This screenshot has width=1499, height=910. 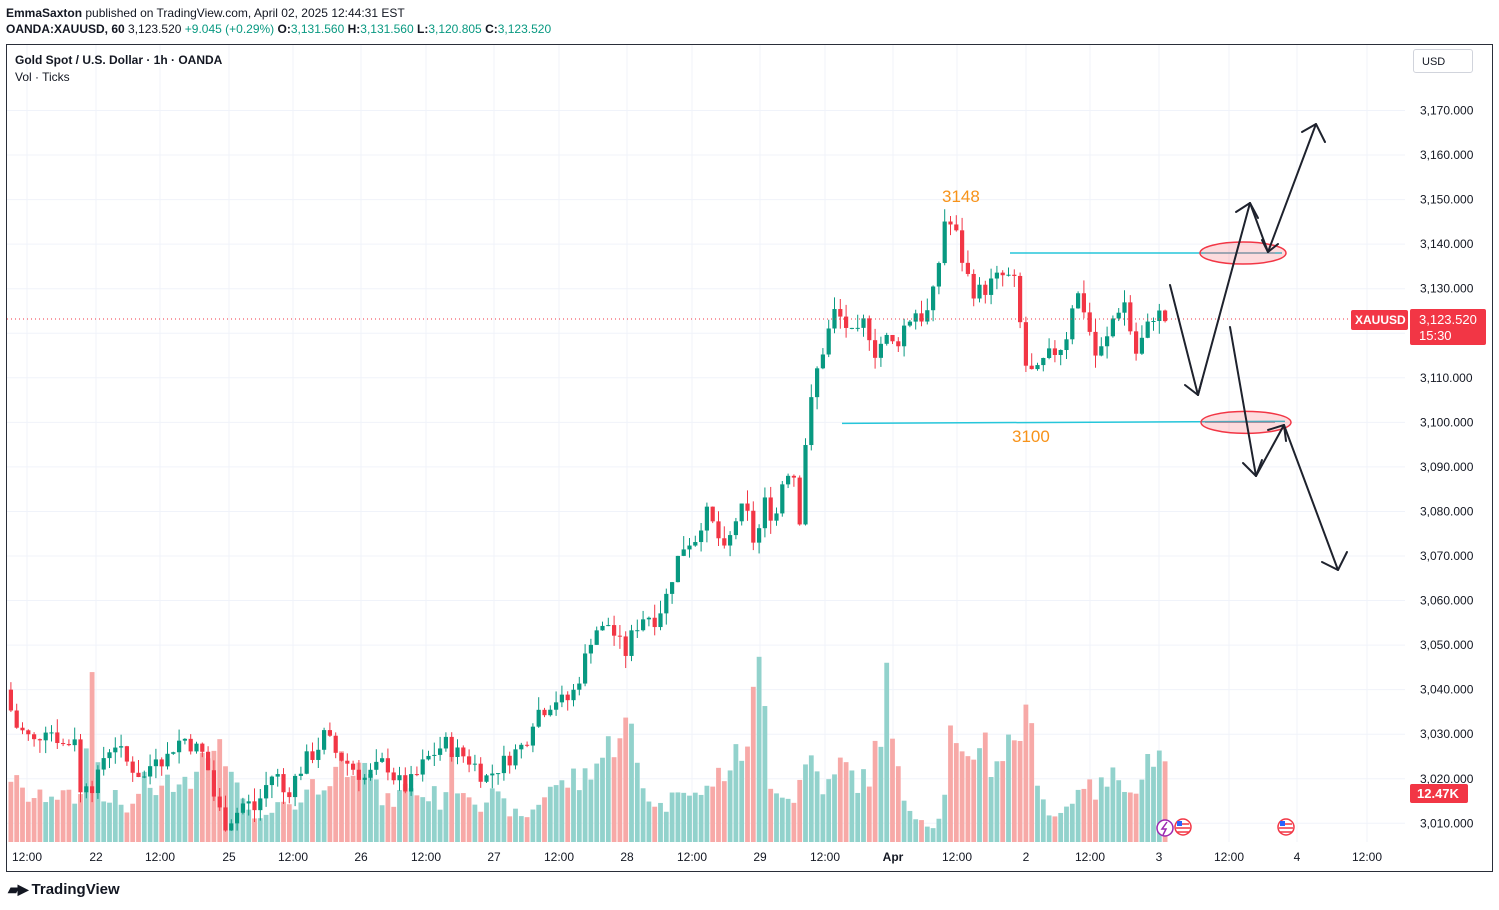 What do you see at coordinates (284, 29) in the screenshot?
I see `open-label: O:` at bounding box center [284, 29].